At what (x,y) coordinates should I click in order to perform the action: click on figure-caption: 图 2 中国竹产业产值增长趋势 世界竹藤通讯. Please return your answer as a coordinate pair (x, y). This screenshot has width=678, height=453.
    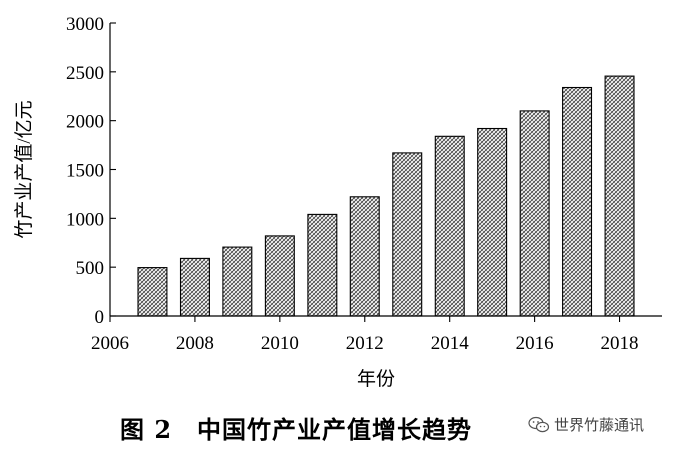
    Looking at the image, I should click on (339, 427).